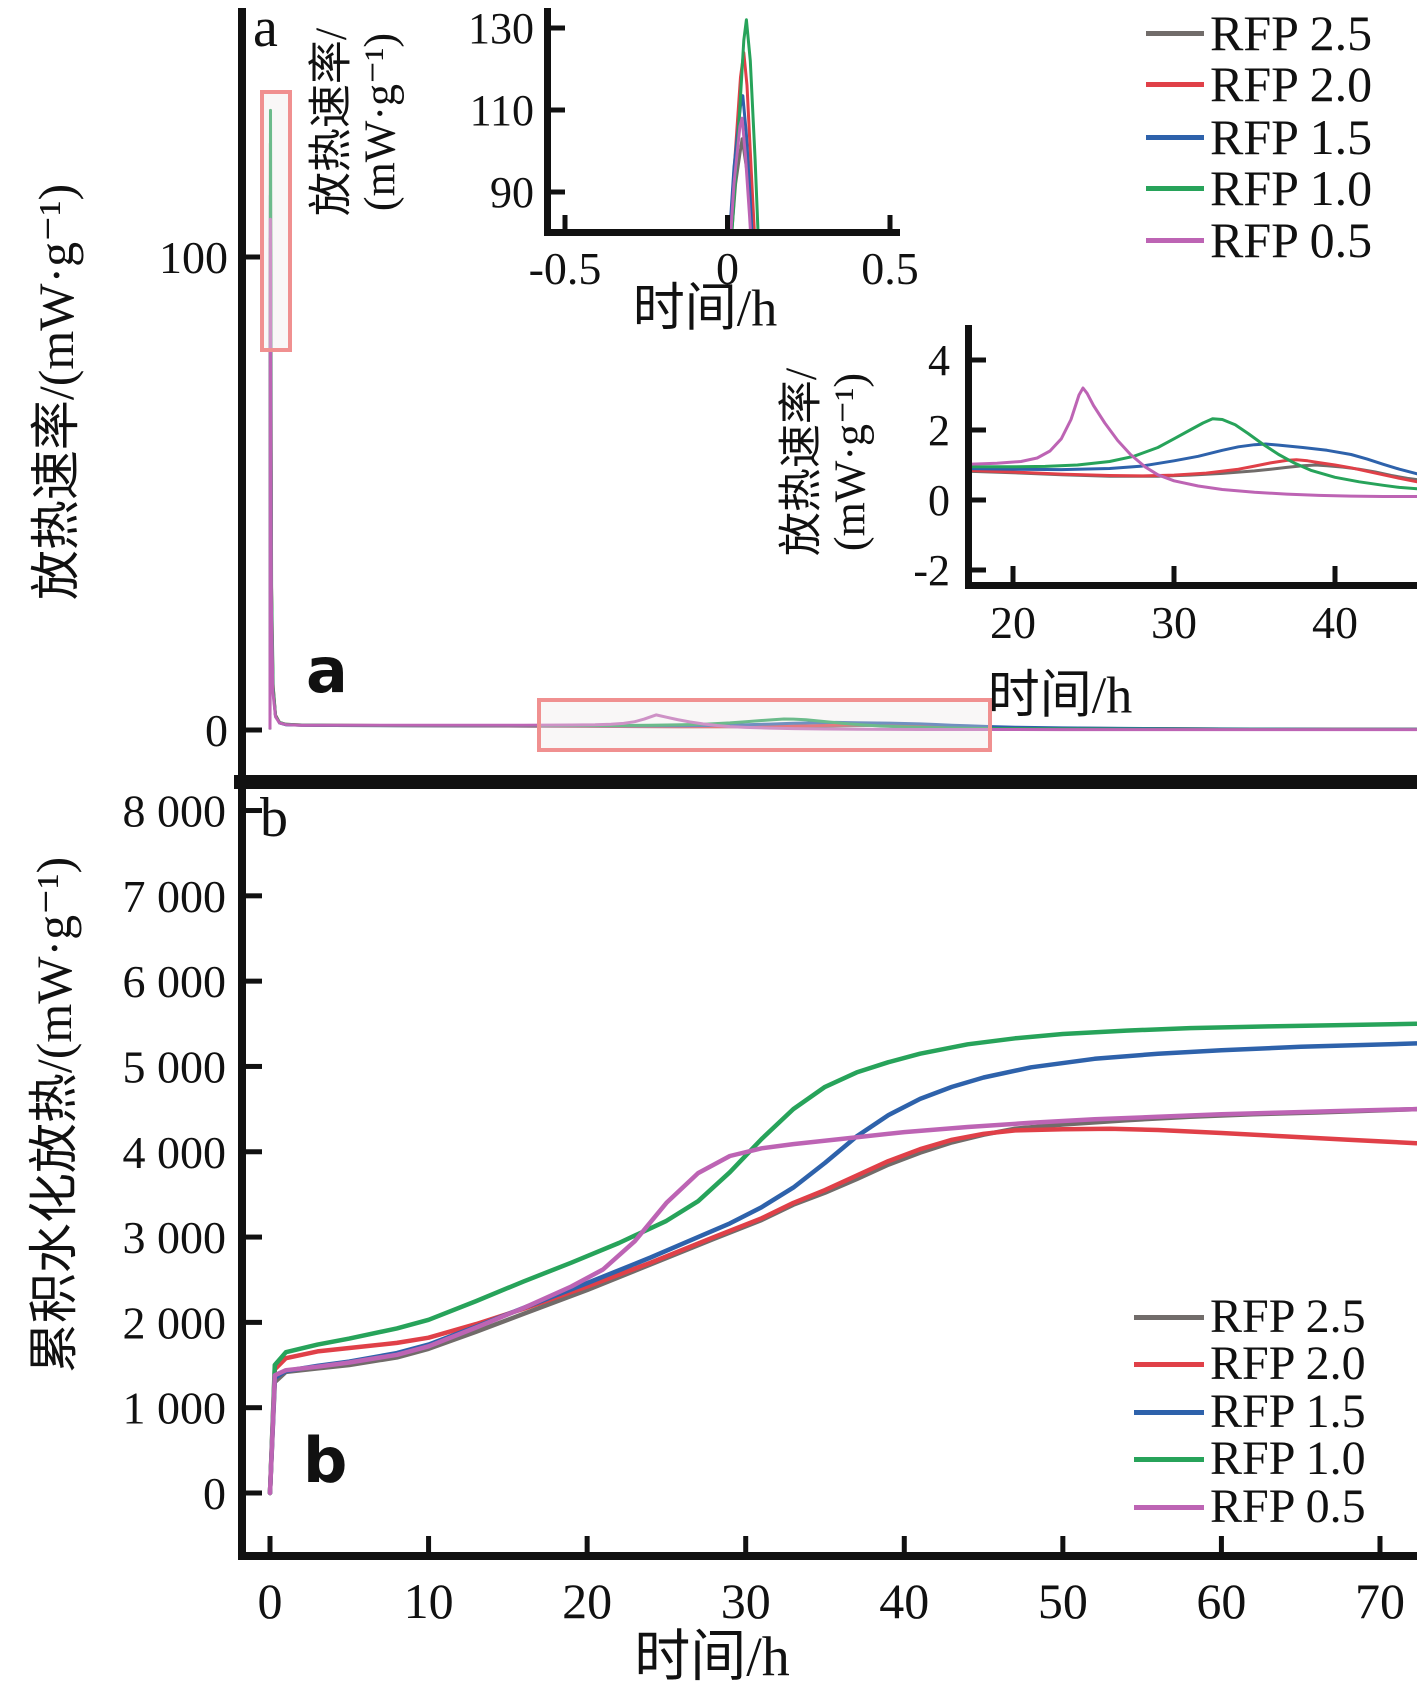 The width and height of the screenshot is (1417, 1708). I want to click on inset1-y-axis-line, so click(547, 122).